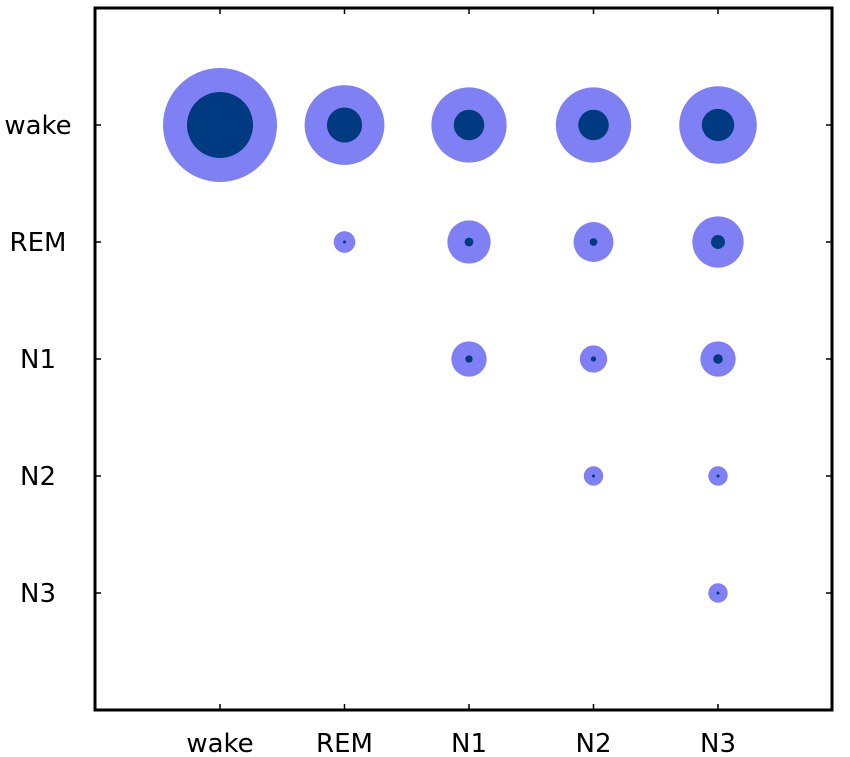 This screenshot has height=757, width=850. I want to click on inner-bubble-wake-N3, so click(718, 125).